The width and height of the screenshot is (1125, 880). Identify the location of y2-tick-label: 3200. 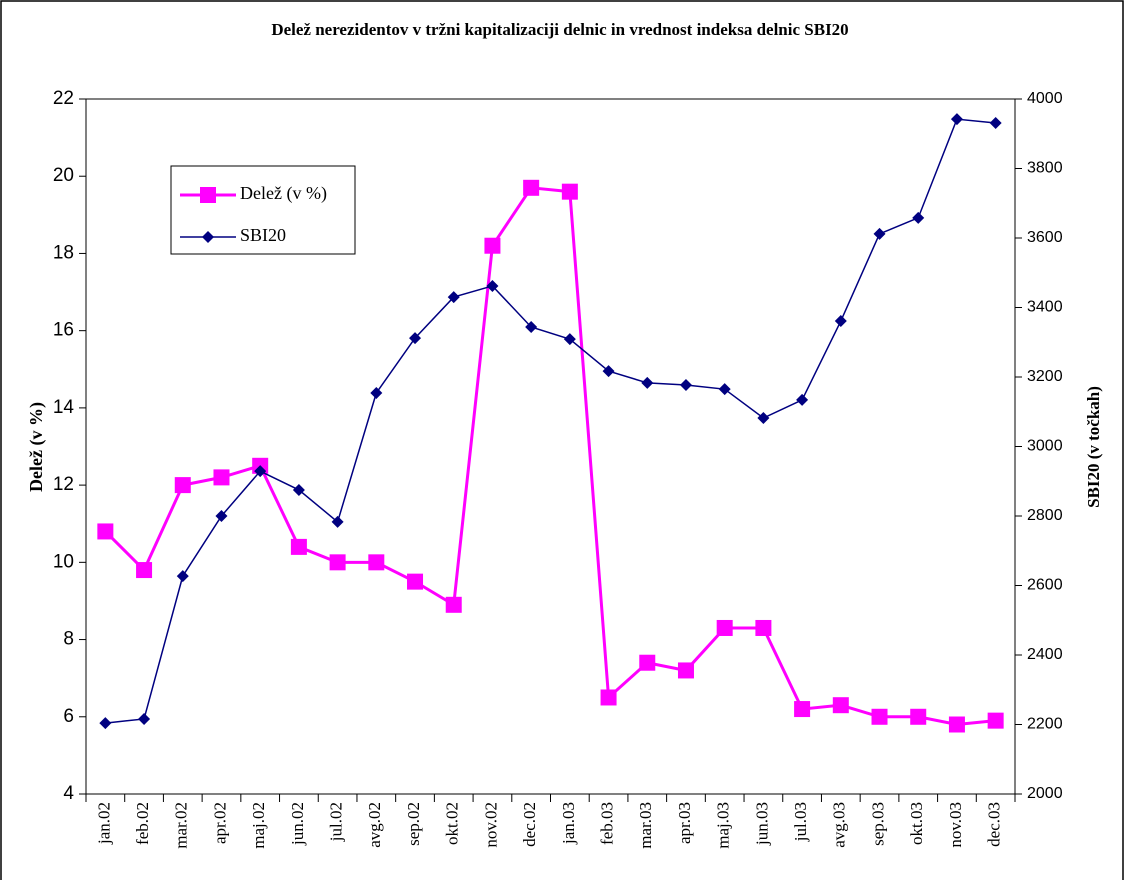
(1045, 376).